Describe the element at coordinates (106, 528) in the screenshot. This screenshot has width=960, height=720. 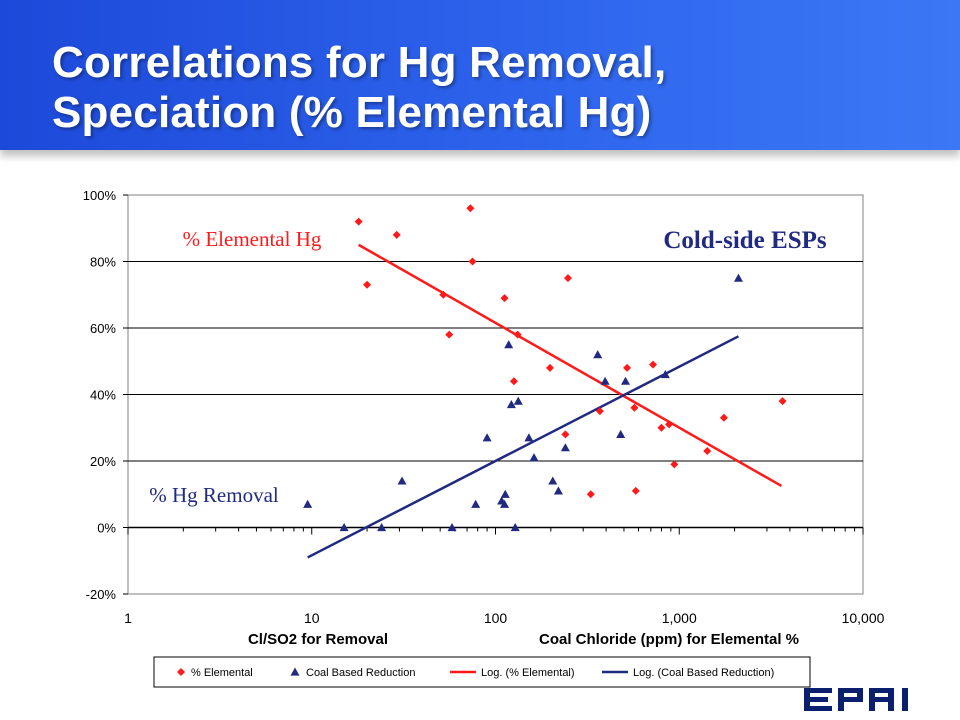
I see `y-tick-label: 0%` at that location.